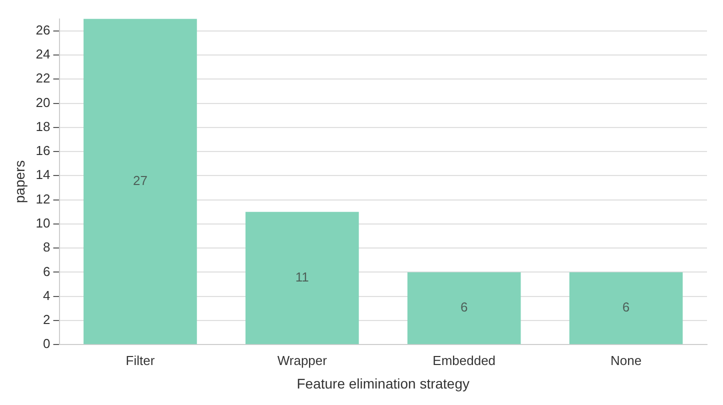 This screenshot has height=405, width=723. What do you see at coordinates (43, 30) in the screenshot?
I see `y-tick-label: 26` at bounding box center [43, 30].